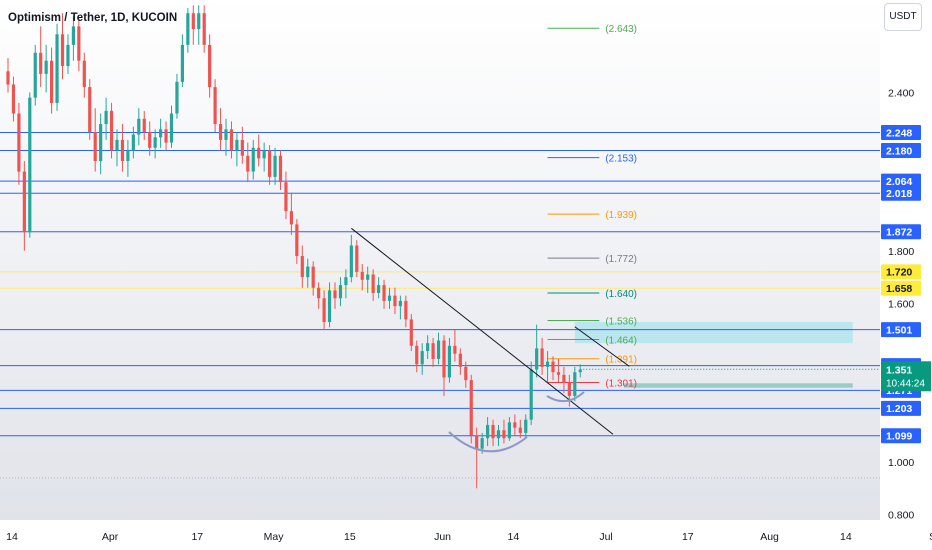 This screenshot has width=932, height=550. What do you see at coordinates (93, 18) in the screenshot?
I see `chart-title: Optimism / Tether, 1D, KUCOIN` at bounding box center [93, 18].